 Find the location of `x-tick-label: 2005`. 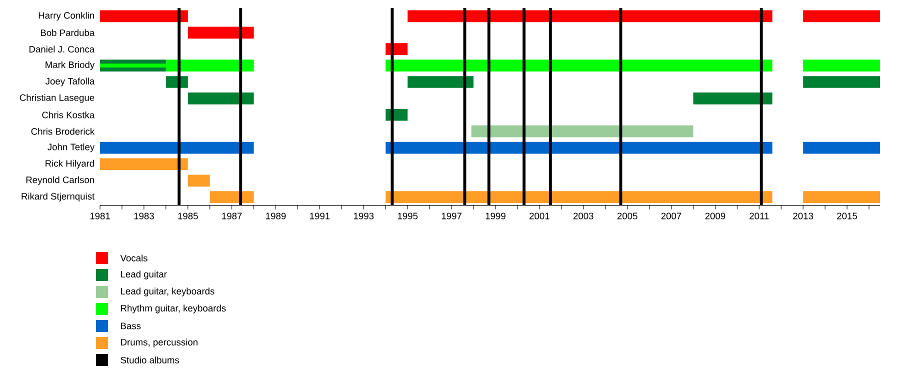

x-tick-label: 2005 is located at coordinates (627, 216).